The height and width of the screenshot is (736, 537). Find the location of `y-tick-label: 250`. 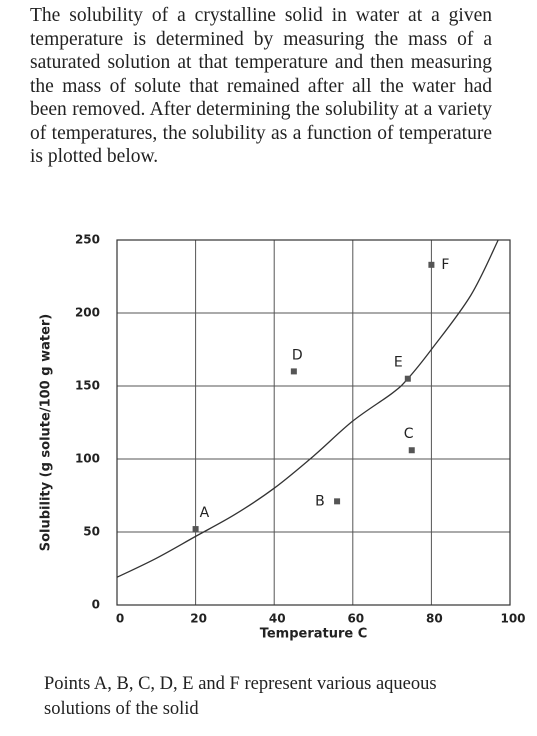

y-tick-label: 250 is located at coordinates (87, 240).